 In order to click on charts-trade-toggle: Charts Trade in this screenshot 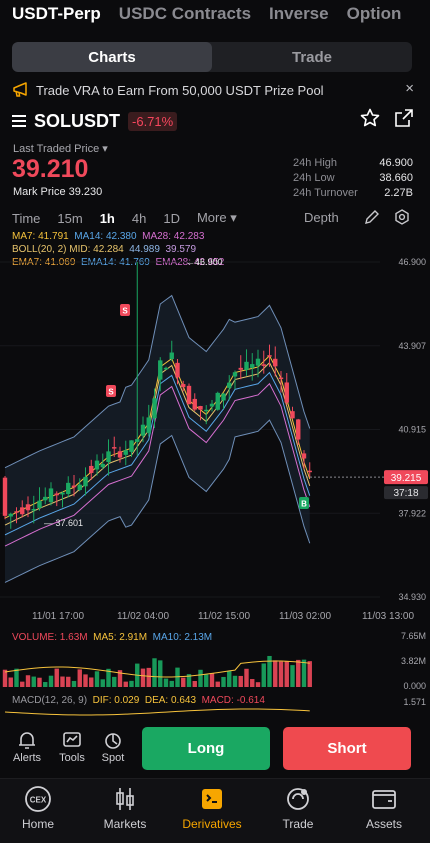, I will do `click(212, 57)`.